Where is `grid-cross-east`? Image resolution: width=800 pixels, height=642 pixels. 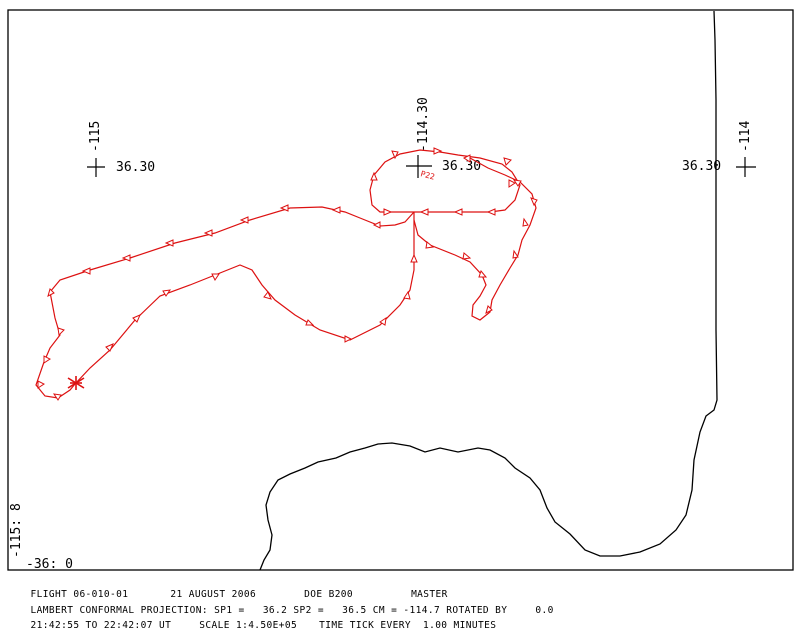
grid-cross-east is located at coordinates (746, 167).